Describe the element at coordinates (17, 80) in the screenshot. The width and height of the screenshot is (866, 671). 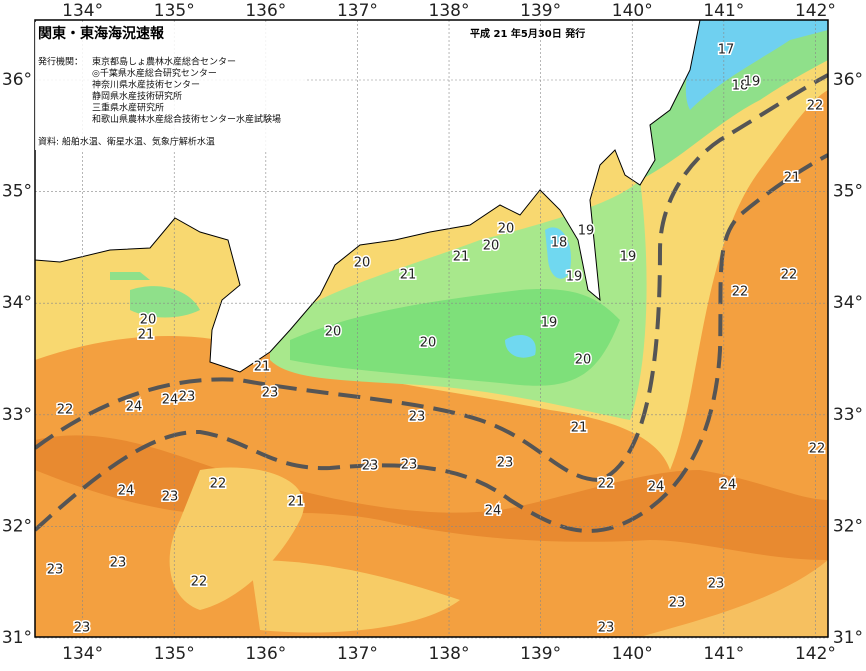
I see `lat-label-left: 36°` at that location.